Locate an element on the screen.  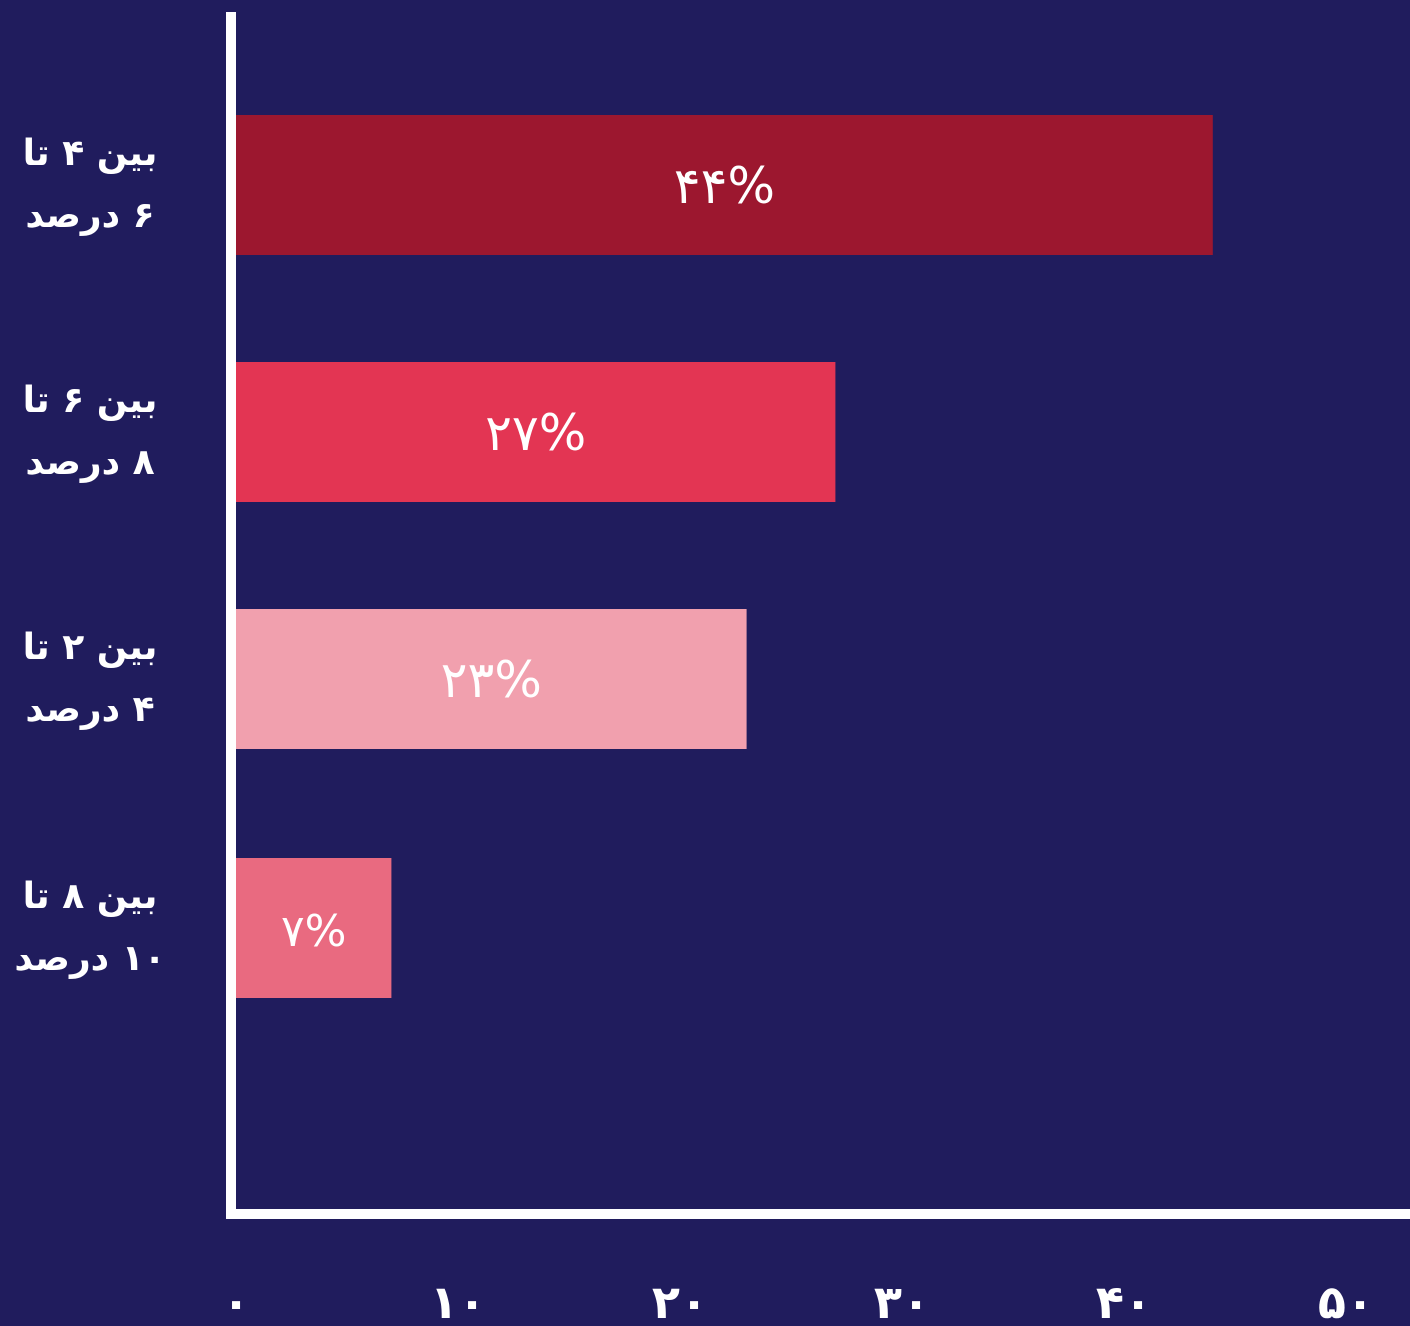
category-label-2-line2: ۸ درصد is located at coordinates (89, 462).